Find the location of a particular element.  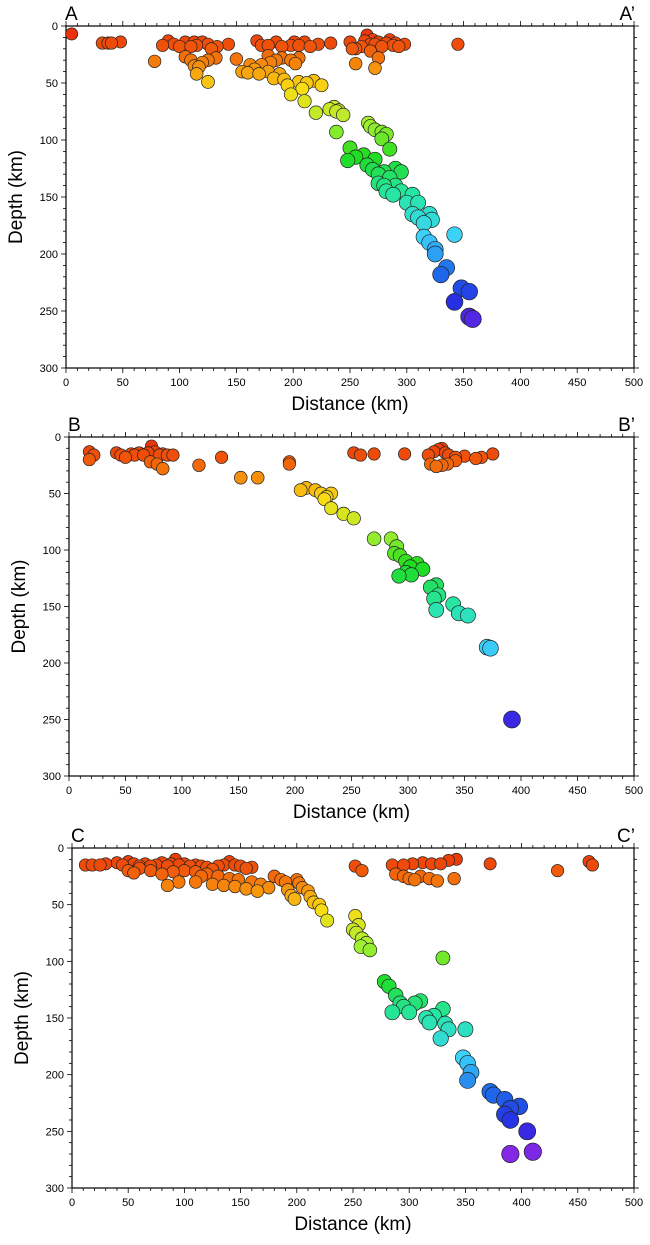

x-tick-label: 150 is located at coordinates (240, 1203).